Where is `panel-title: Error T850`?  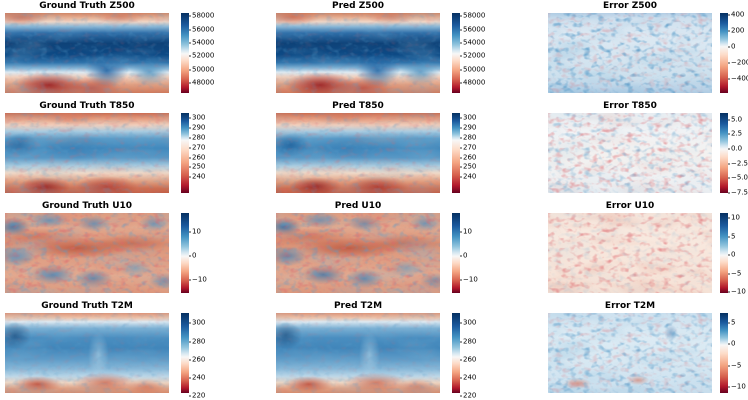
panel-title: Error T850 is located at coordinates (630, 106).